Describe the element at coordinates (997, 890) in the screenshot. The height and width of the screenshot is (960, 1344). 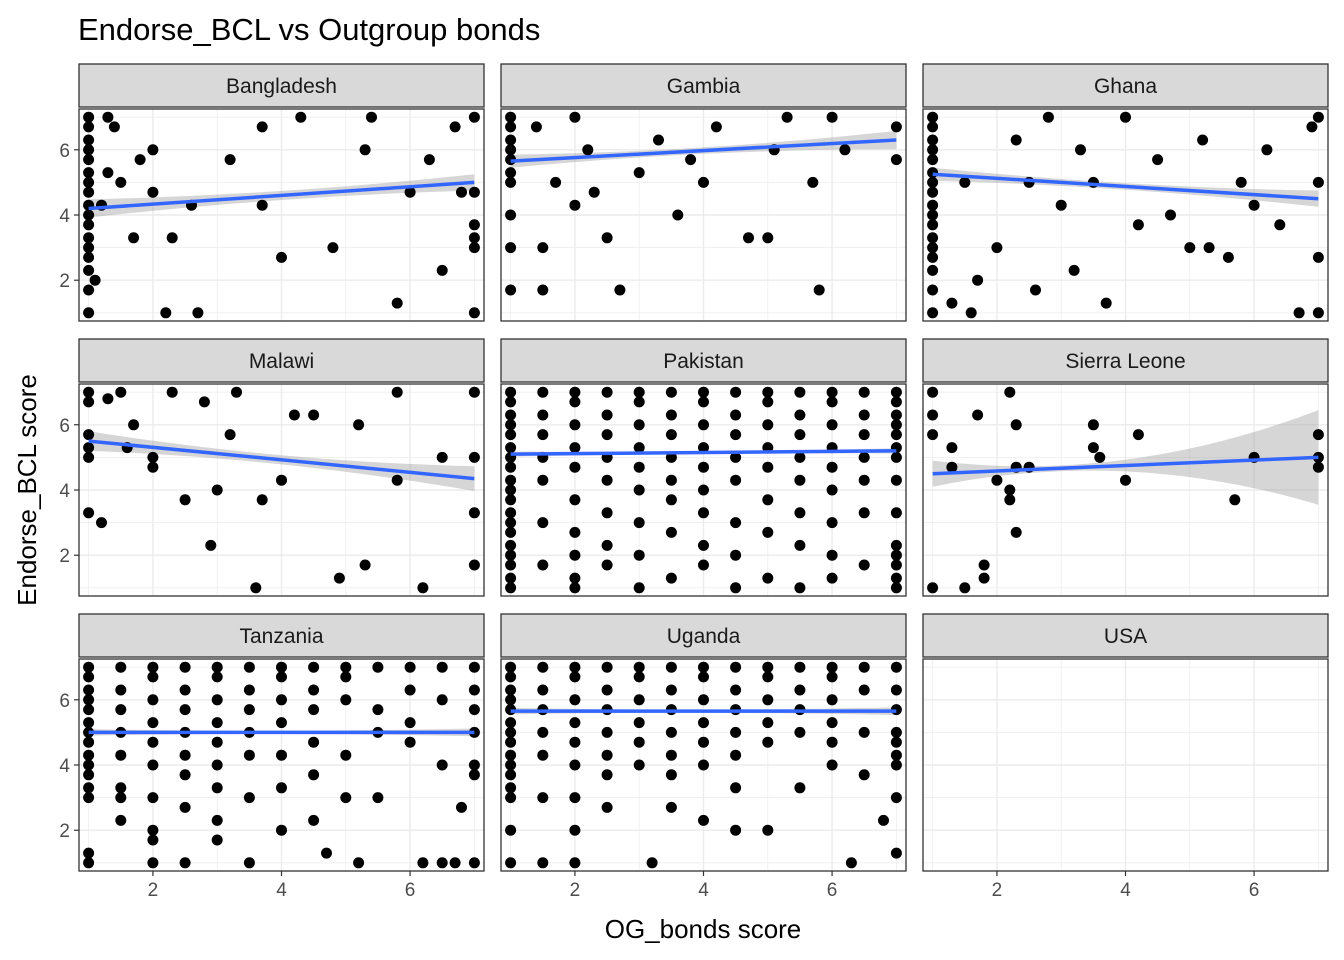
I see `x-tick-label: 2` at that location.